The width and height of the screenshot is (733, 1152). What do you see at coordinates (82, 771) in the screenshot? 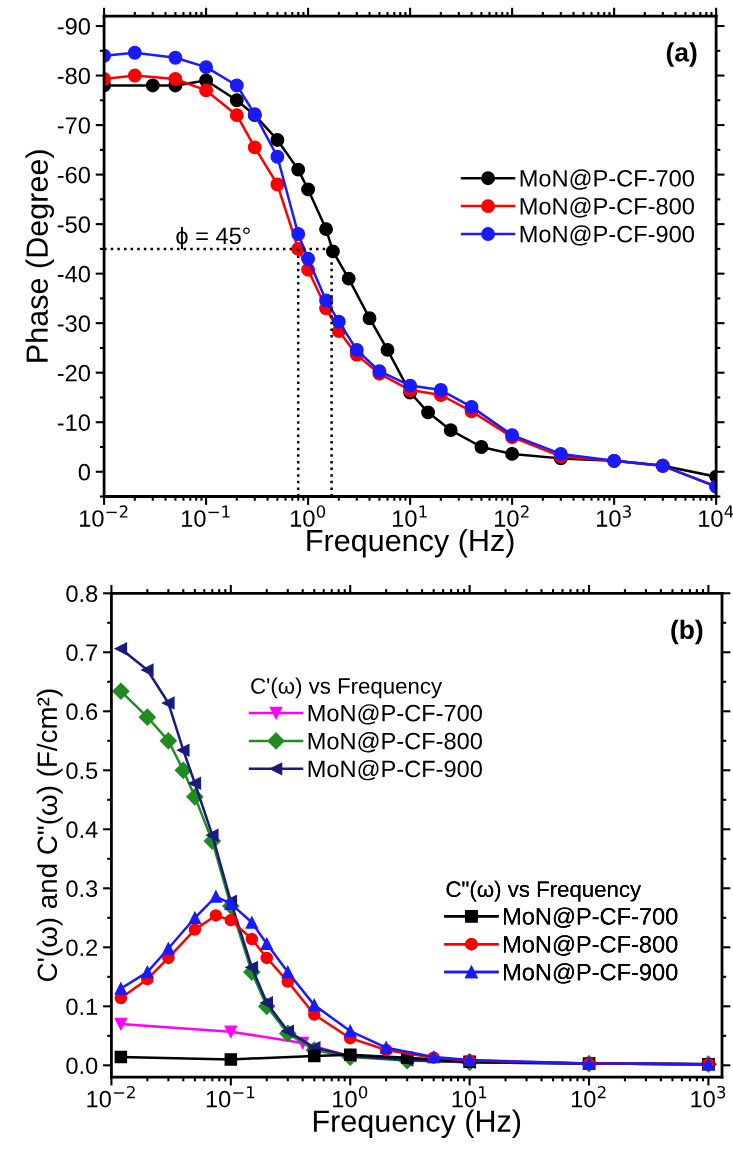
I see `y-tick-label: 0.5` at bounding box center [82, 771].